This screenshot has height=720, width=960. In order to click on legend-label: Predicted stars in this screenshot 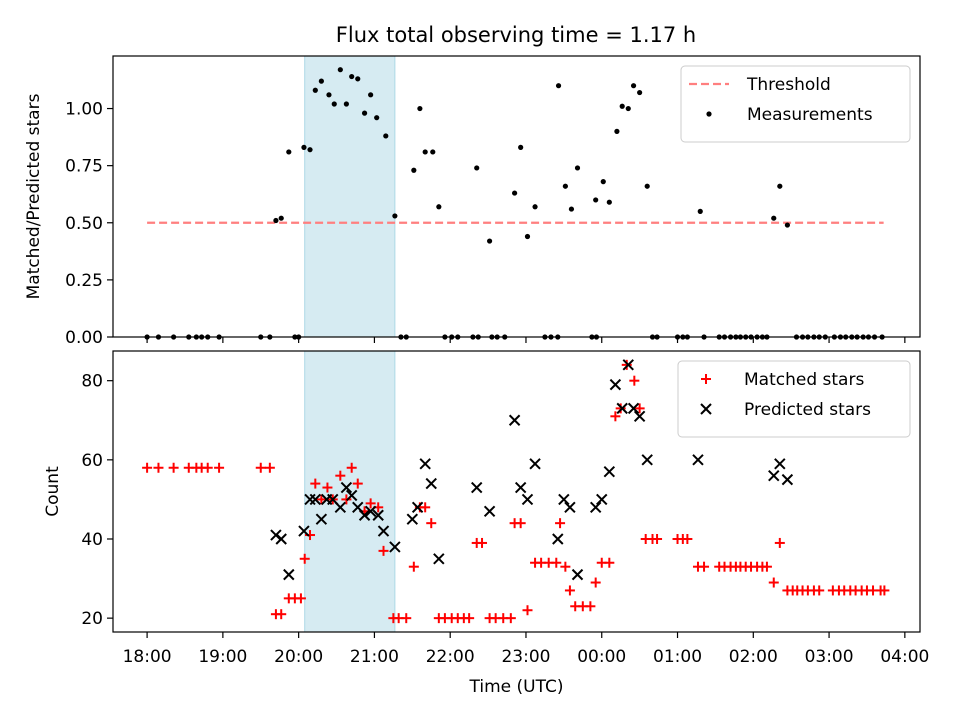, I will do `click(807, 410)`.